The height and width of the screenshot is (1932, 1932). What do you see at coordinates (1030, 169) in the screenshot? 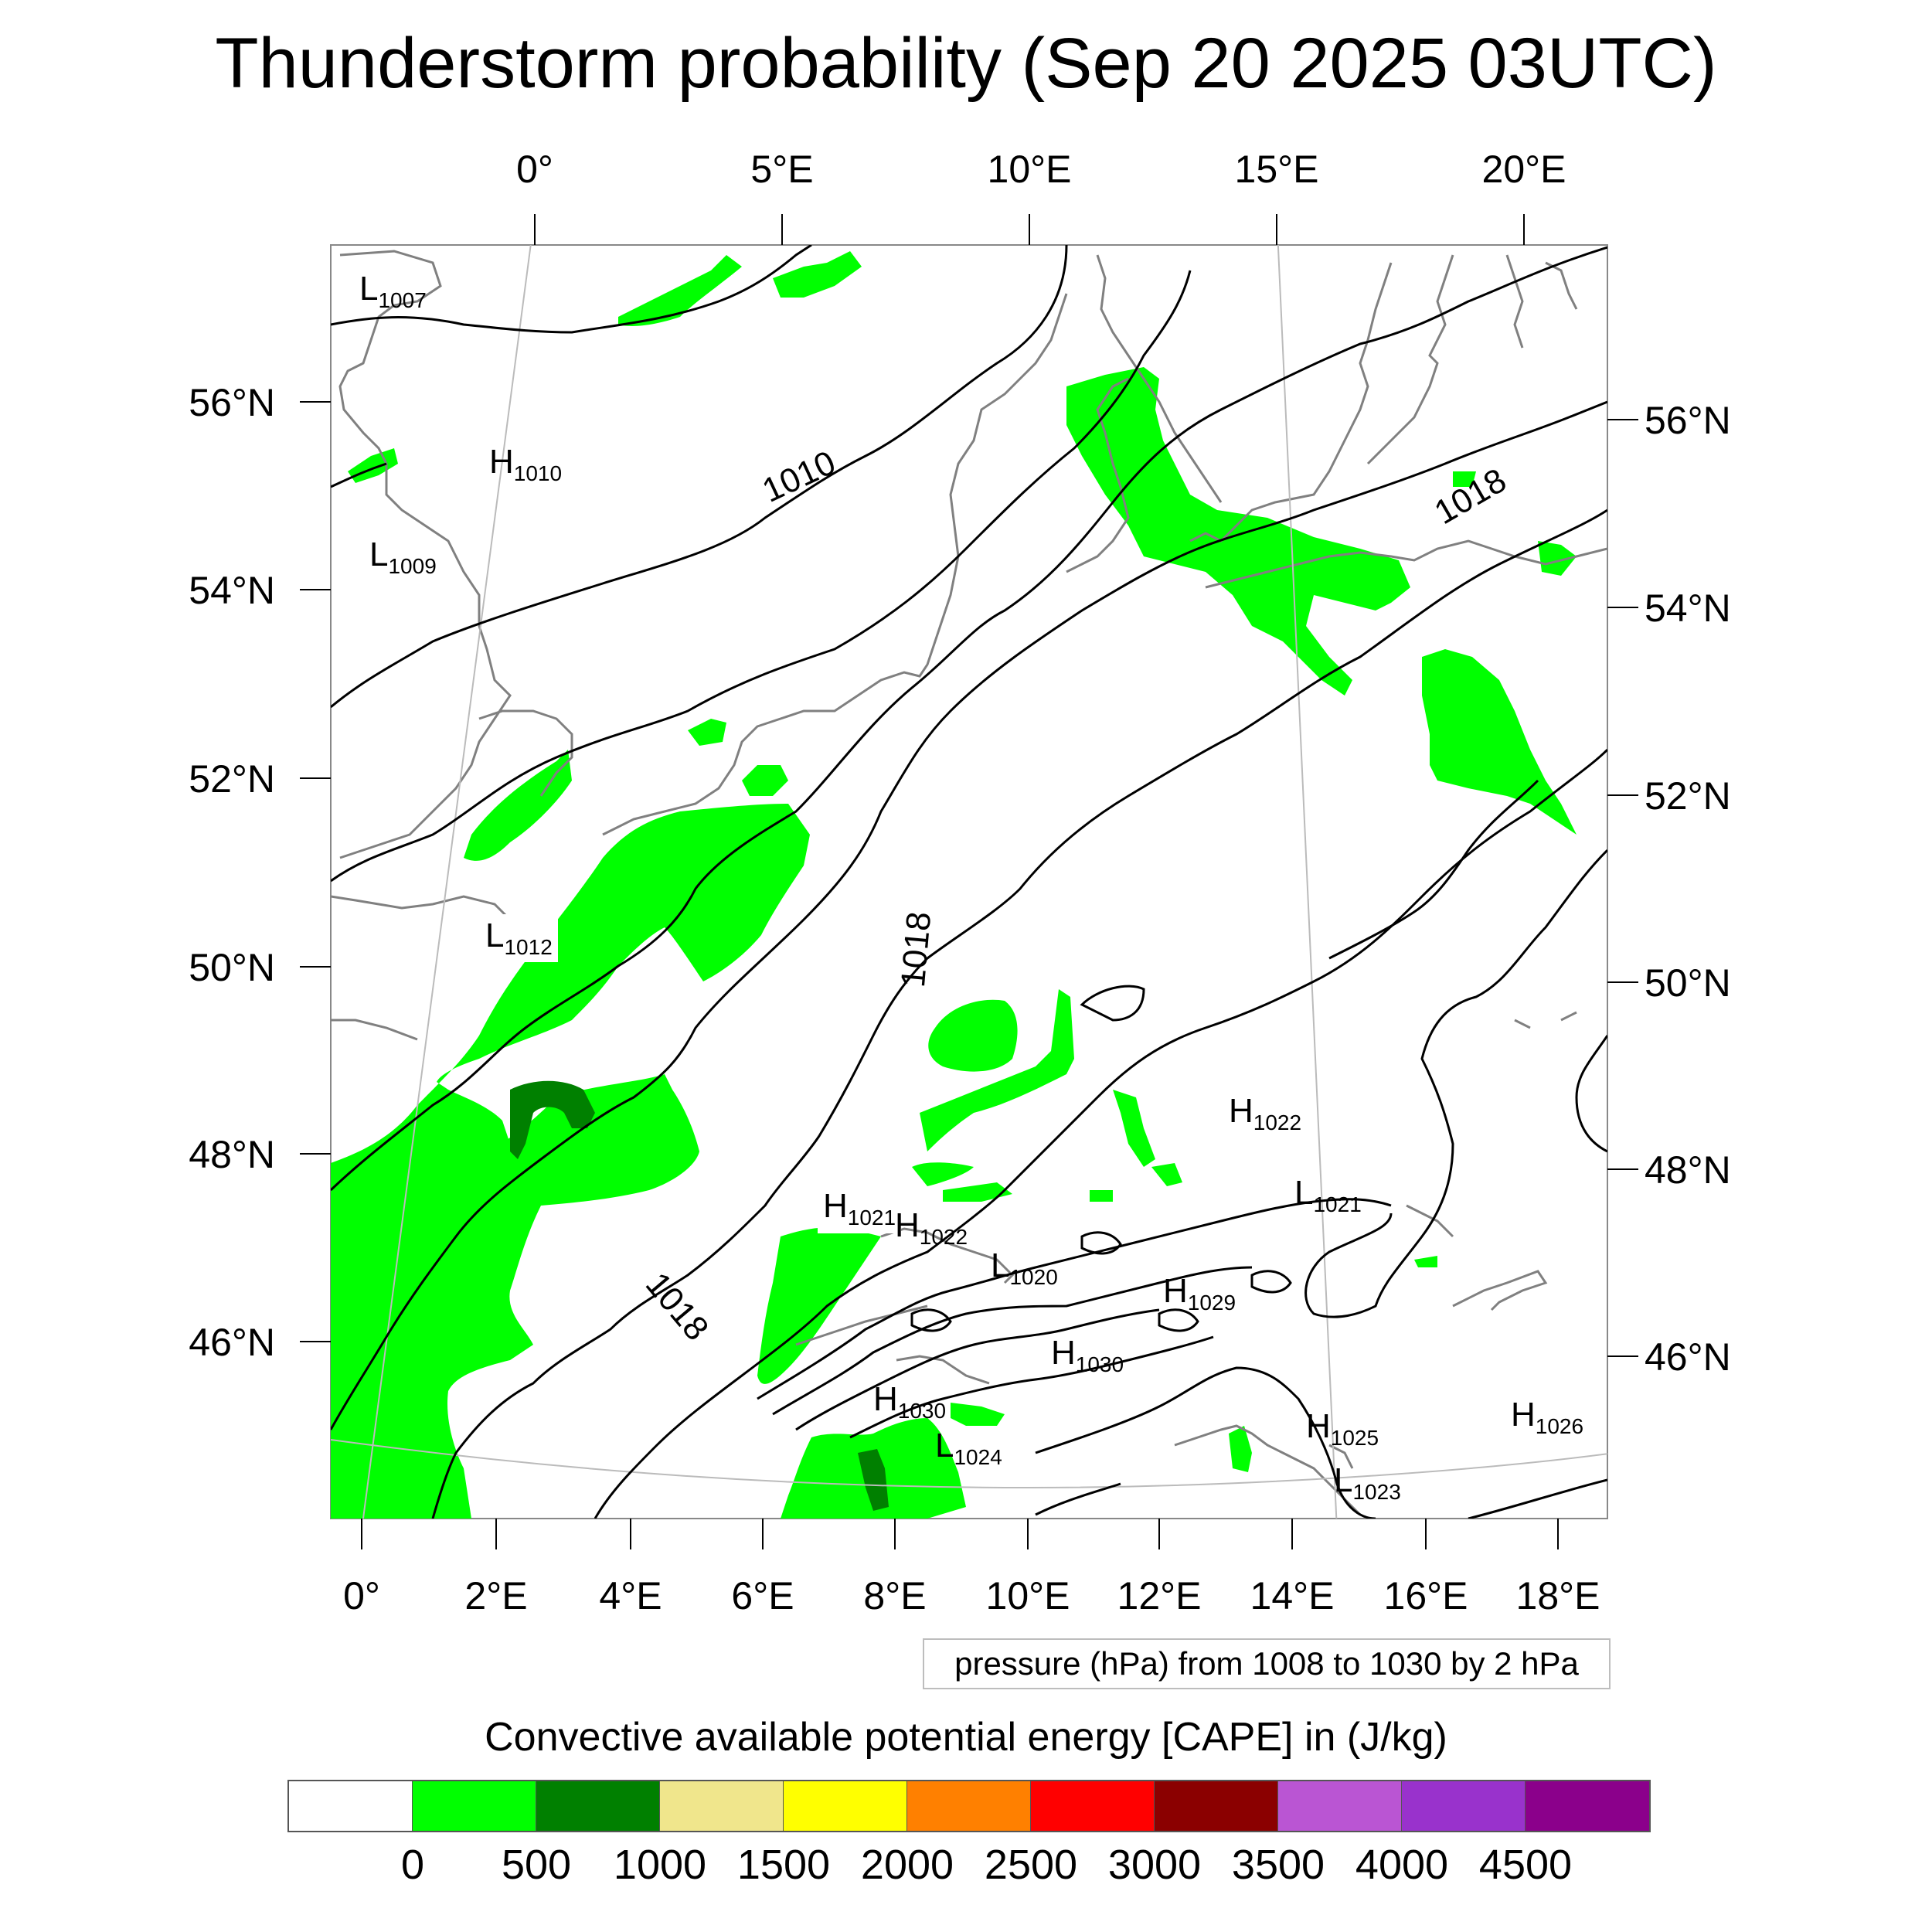
I see `top-lon-label: 10°E` at bounding box center [1030, 169].